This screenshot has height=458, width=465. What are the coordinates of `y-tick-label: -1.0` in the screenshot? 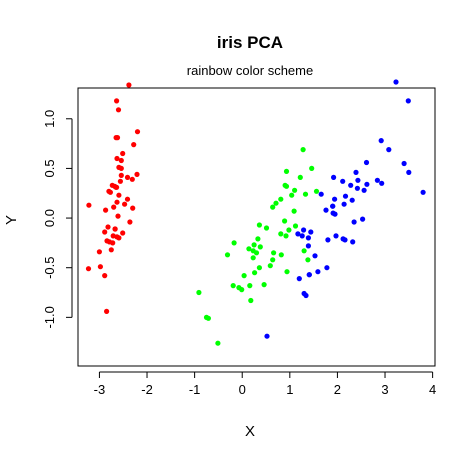 It's located at (49, 317).